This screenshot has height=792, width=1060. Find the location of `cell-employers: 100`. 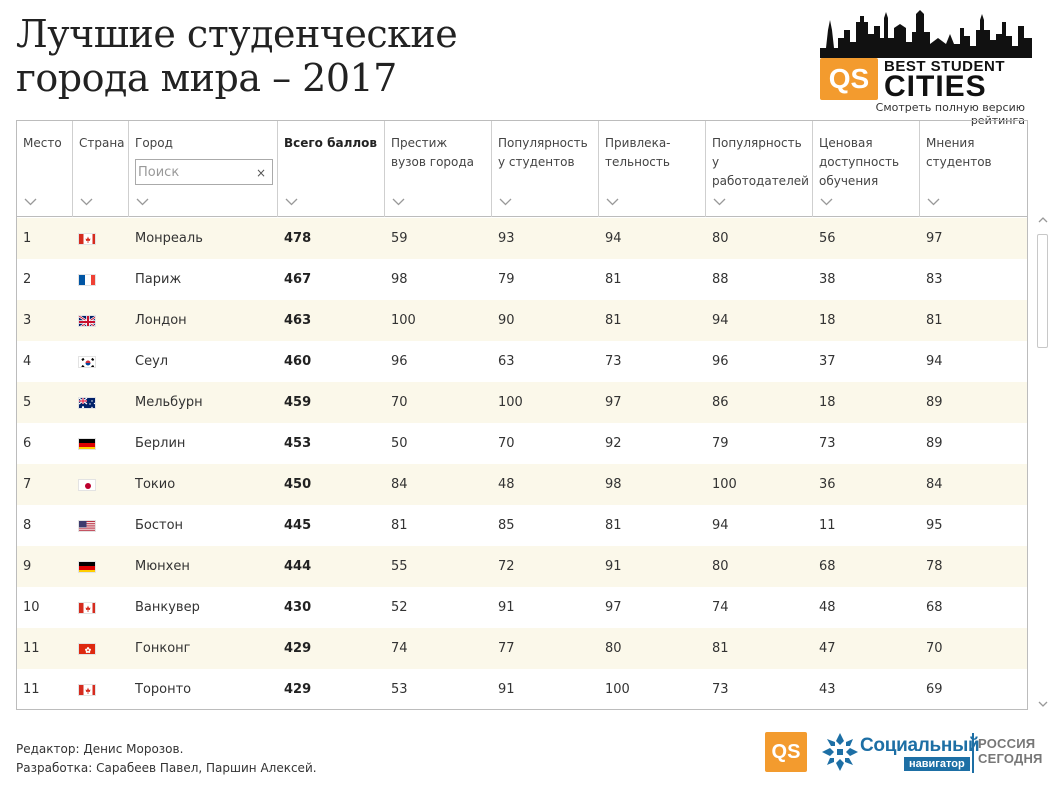

cell-employers: 100 is located at coordinates (724, 484).